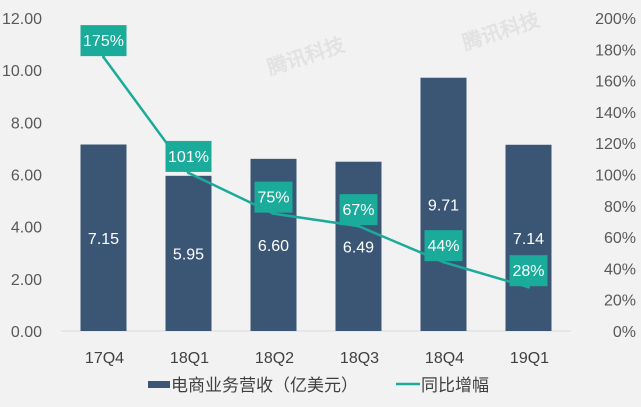 Image resolution: width=641 pixels, height=407 pixels. Describe the element at coordinates (444, 358) in the screenshot. I see `x-axis-tick: 18Q4` at that location.